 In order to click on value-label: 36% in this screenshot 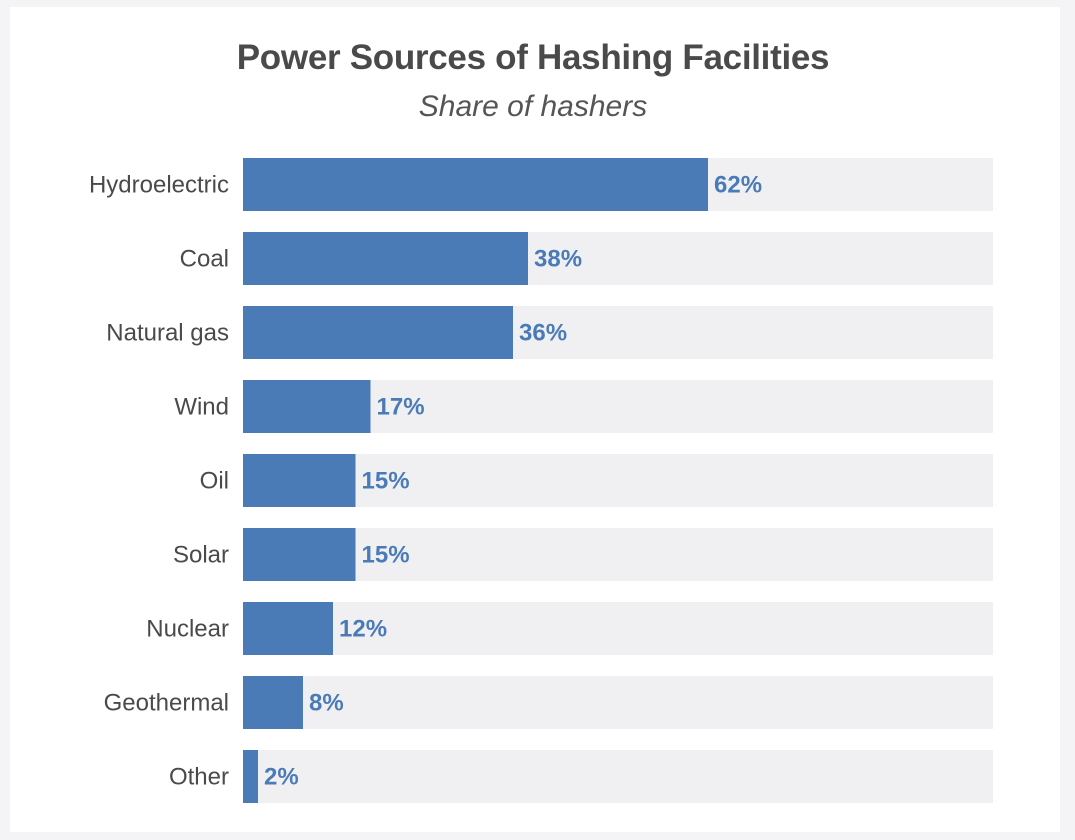, I will do `click(543, 333)`.